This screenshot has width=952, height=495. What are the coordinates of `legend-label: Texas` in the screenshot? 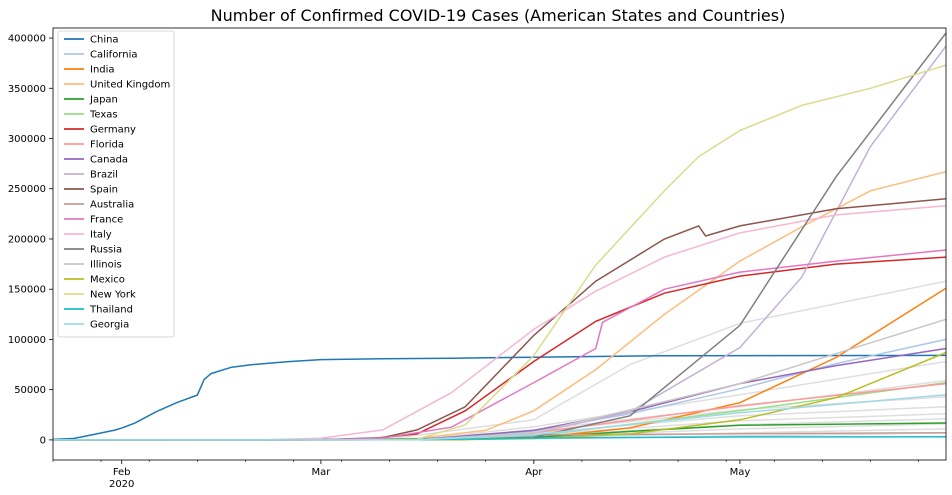 It's located at (103, 115).